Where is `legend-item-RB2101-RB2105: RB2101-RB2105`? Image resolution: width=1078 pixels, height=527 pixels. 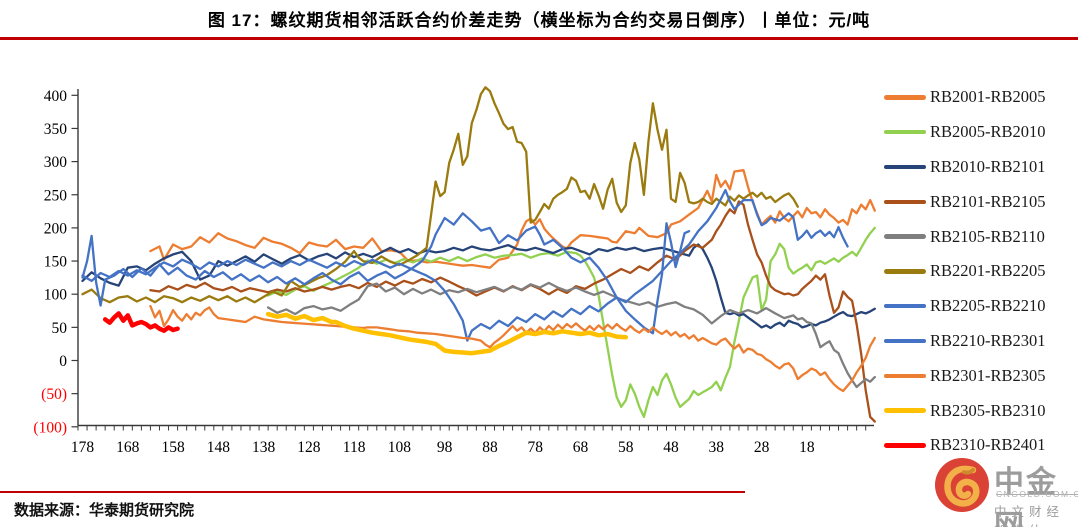
legend-item-RB2101-RB2105: RB2101-RB2105 is located at coordinates (981, 201).